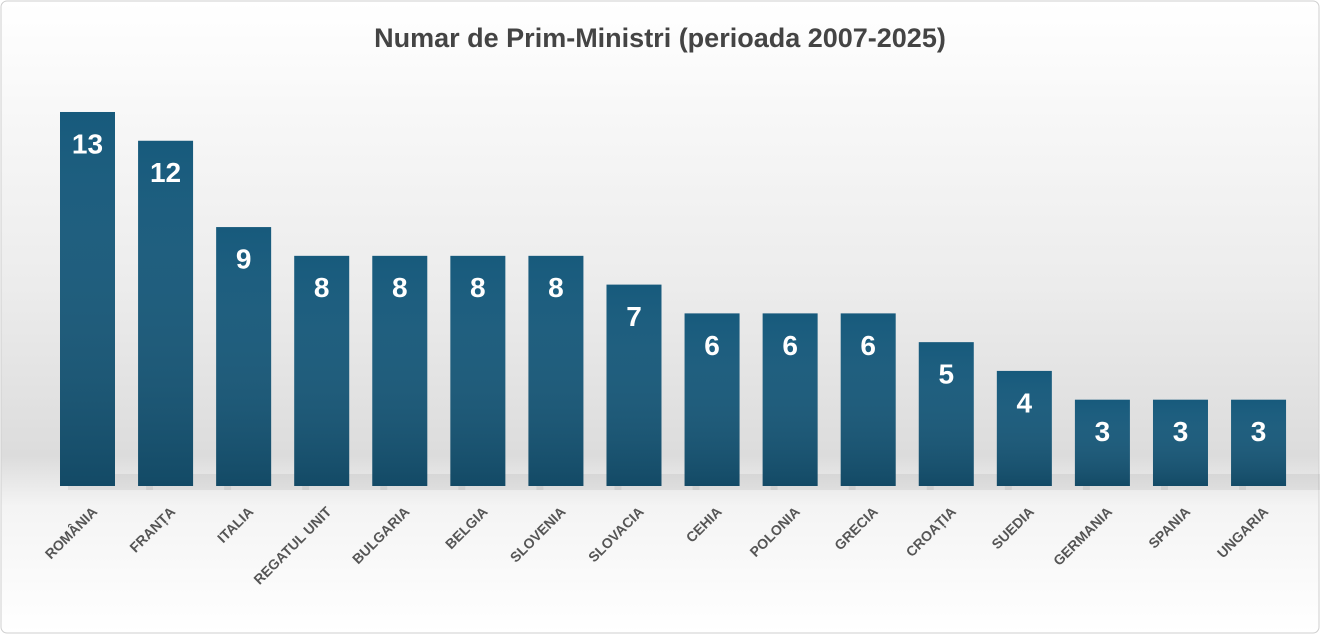  I want to click on data-label: 9, so click(244, 258).